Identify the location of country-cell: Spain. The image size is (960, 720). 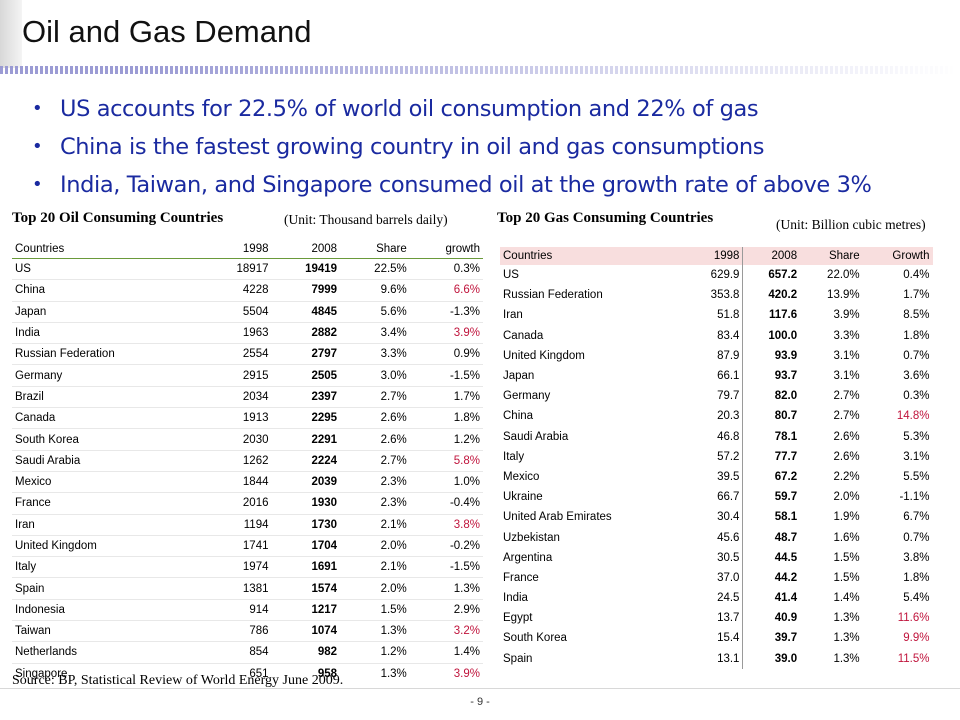
(518, 658).